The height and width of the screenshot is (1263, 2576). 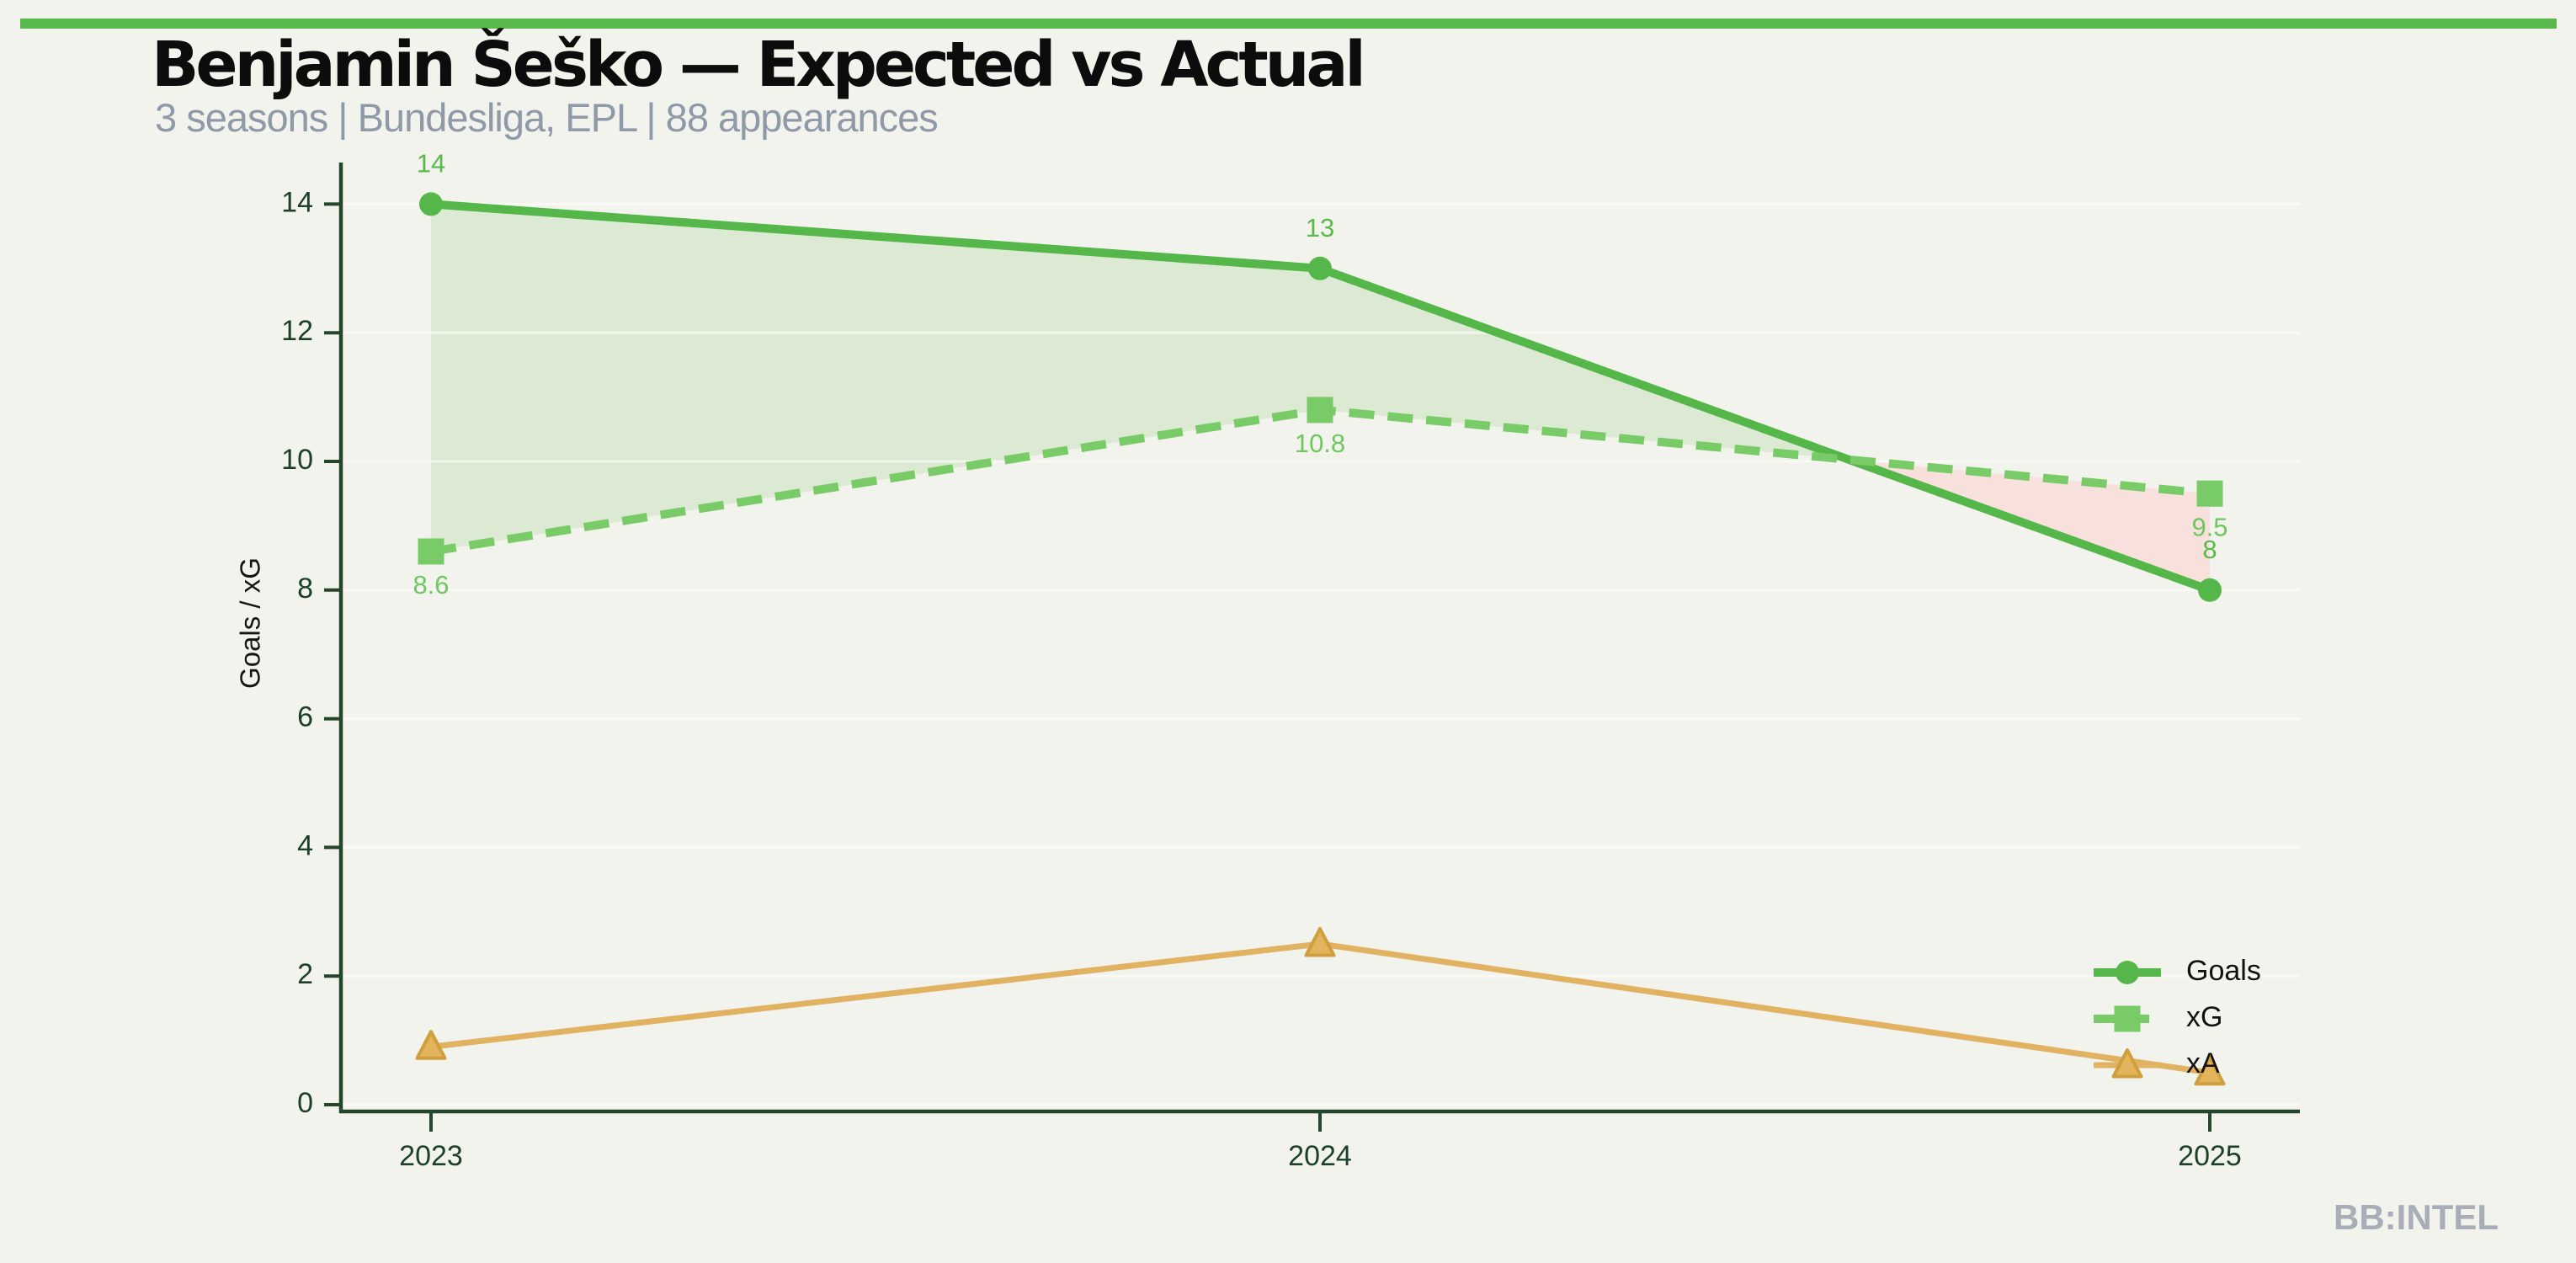 What do you see at coordinates (1320, 268) in the screenshot?
I see `goals-marker-2024` at bounding box center [1320, 268].